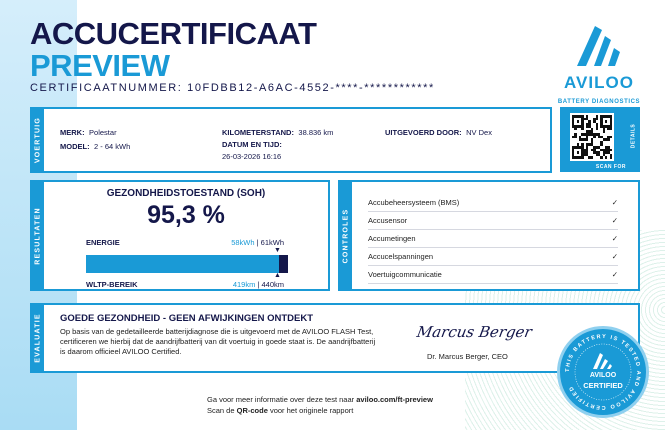 The height and width of the screenshot is (430, 665). I want to click on section-label: CONTROLES, so click(346, 235).